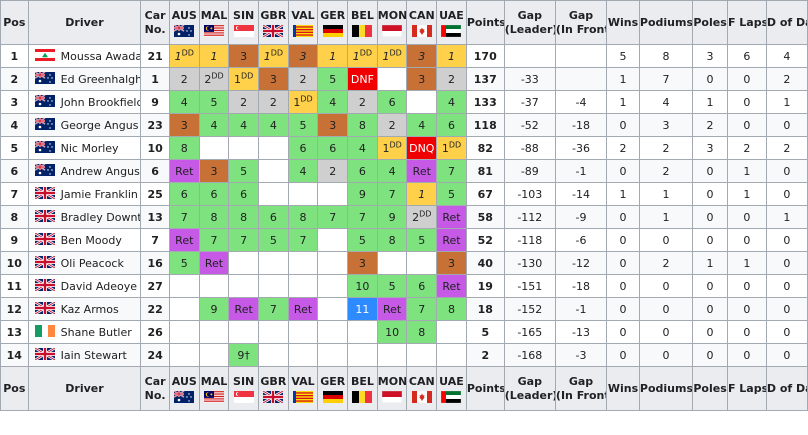  What do you see at coordinates (14, 171) in the screenshot?
I see `pos-cell: 6` at bounding box center [14, 171].